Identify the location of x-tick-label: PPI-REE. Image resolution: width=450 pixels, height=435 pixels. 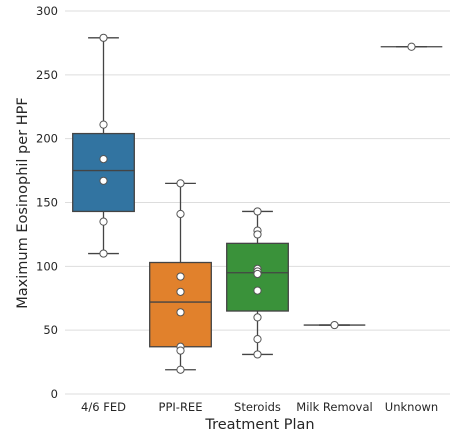
(181, 407).